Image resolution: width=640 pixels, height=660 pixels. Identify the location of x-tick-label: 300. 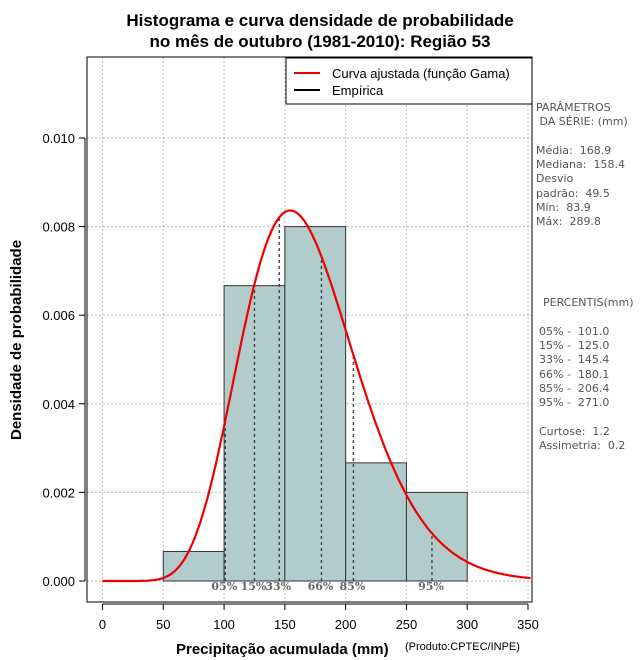
(467, 624).